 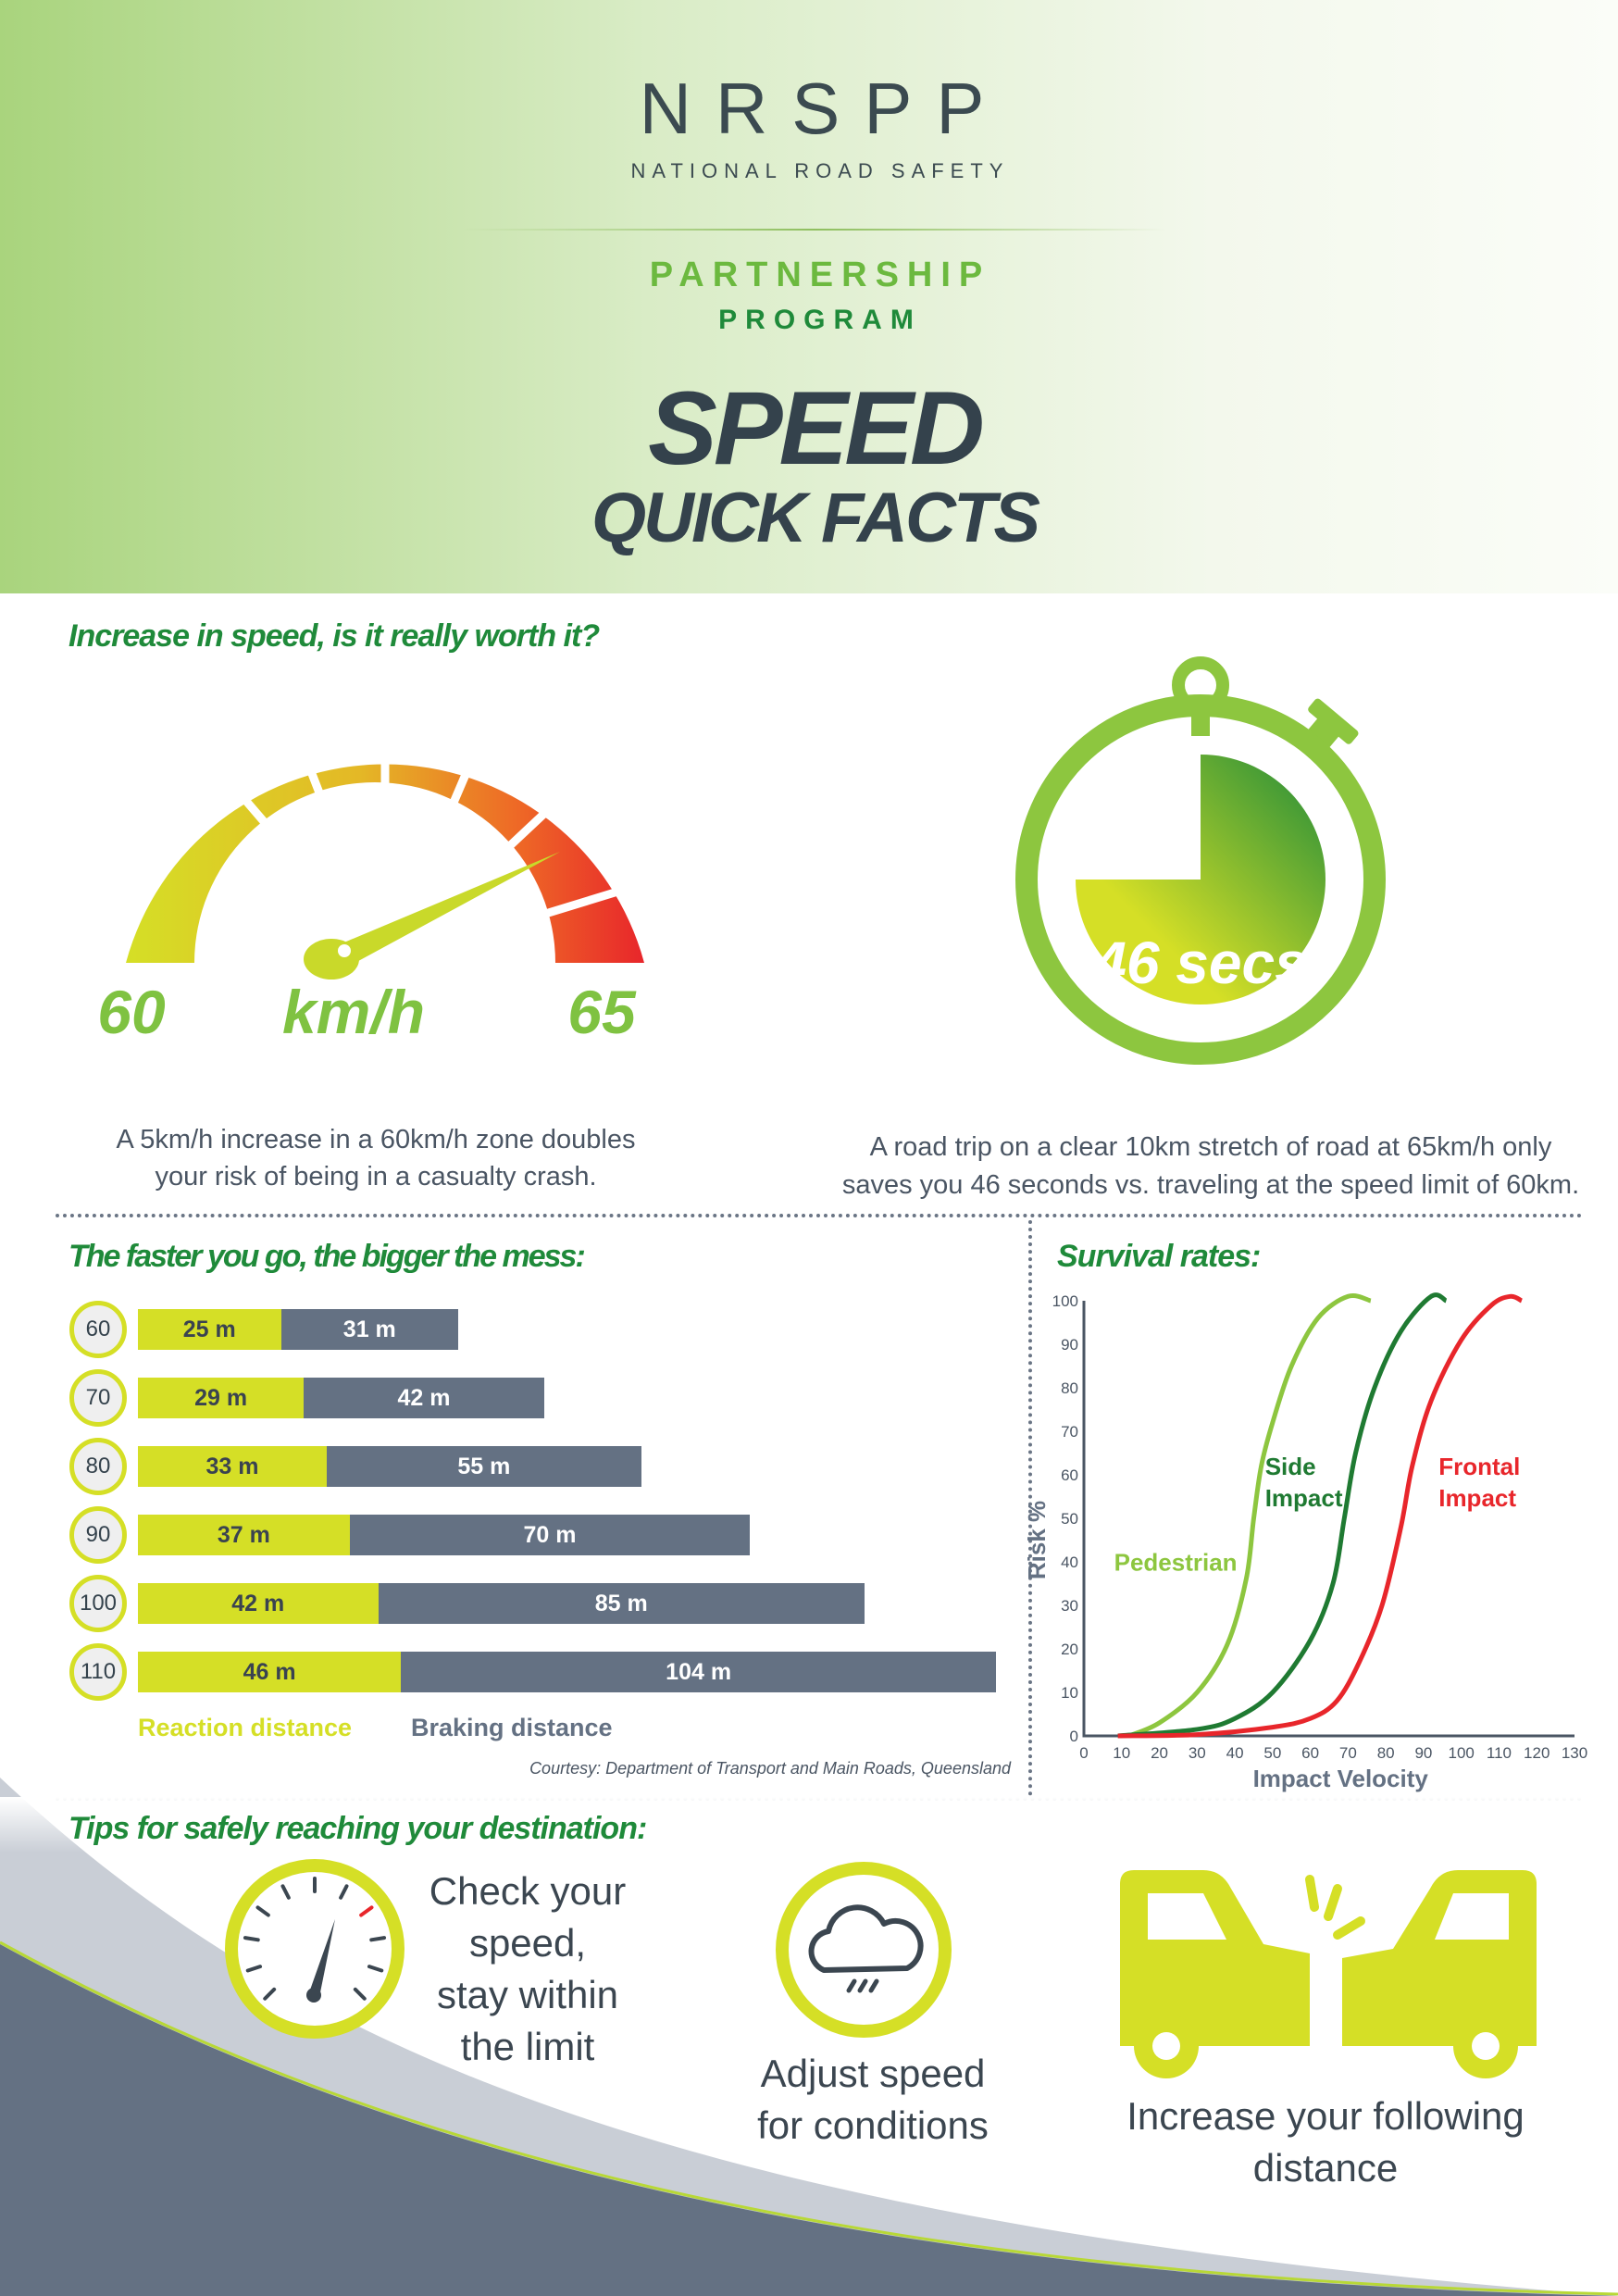 What do you see at coordinates (1325, 2116) in the screenshot?
I see `tip-line: Increase your following` at bounding box center [1325, 2116].